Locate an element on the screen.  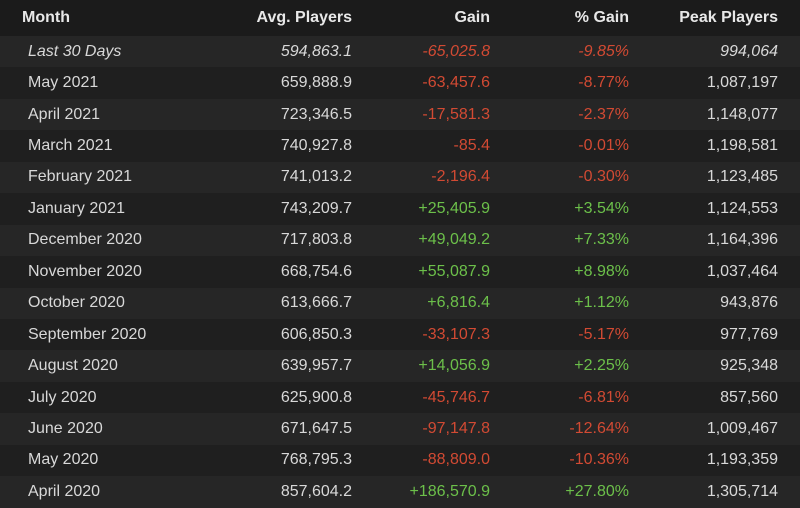
table-cell: 723,346.5 is located at coordinates (256, 114).